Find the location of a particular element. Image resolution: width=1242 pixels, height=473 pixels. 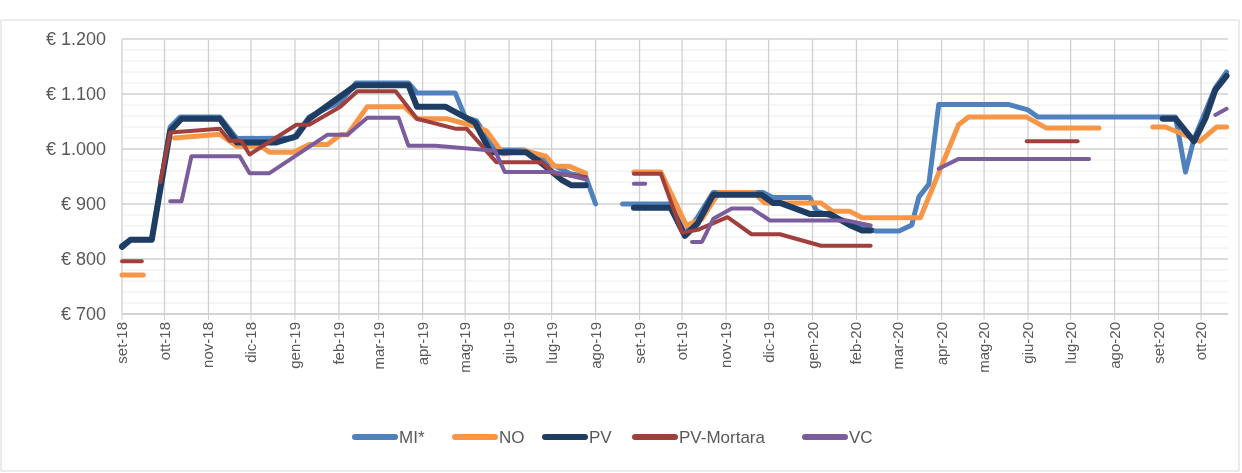

x-tick-label: set-18 is located at coordinates (121, 343).